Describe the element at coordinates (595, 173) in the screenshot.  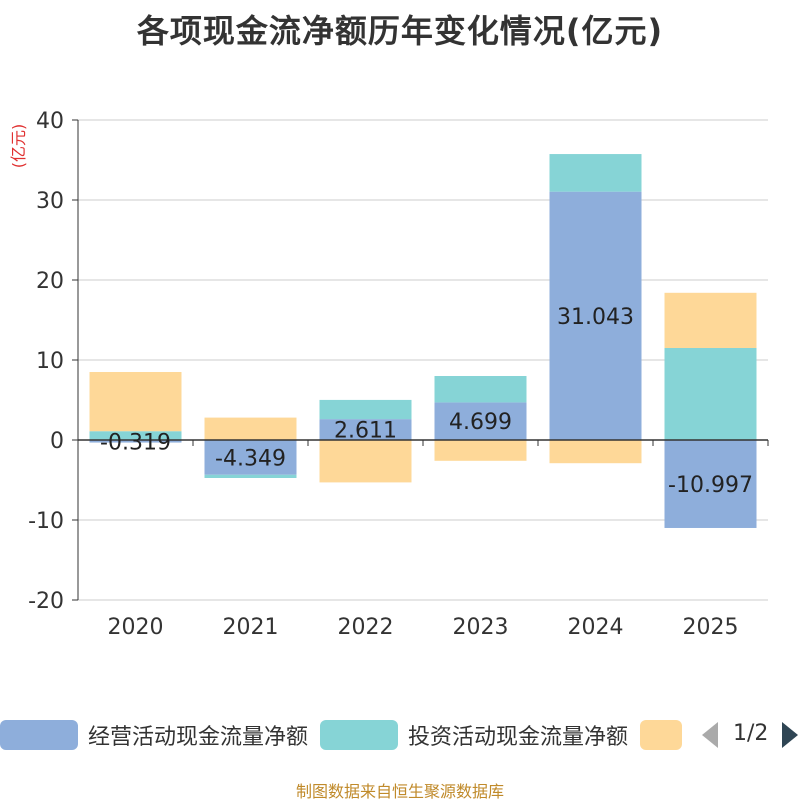
I see `bar-investing-2024` at that location.